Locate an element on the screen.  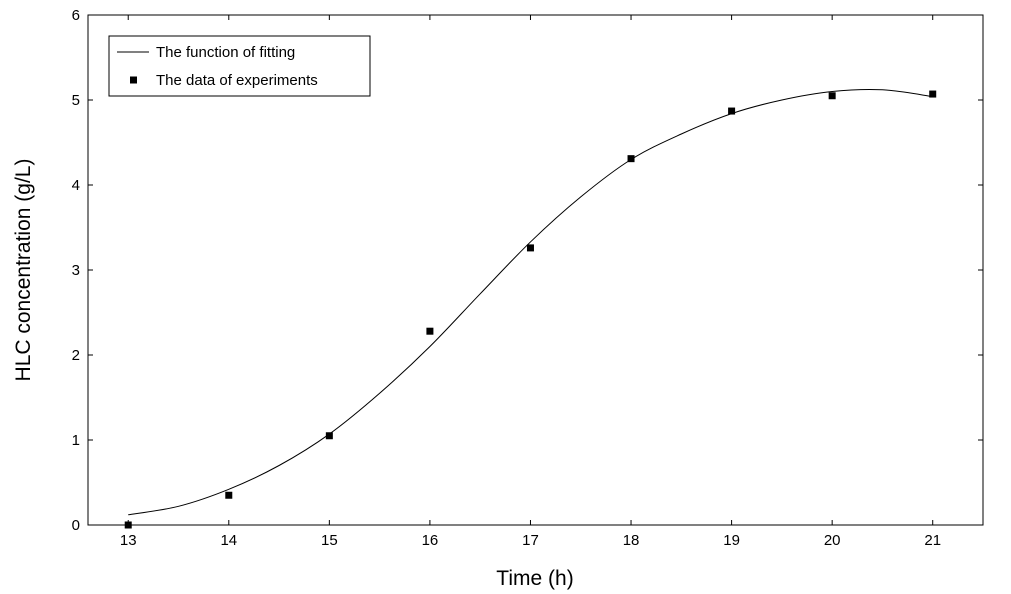
y-axis-label: HLC concentration (g/L) is located at coordinates (23, 270).